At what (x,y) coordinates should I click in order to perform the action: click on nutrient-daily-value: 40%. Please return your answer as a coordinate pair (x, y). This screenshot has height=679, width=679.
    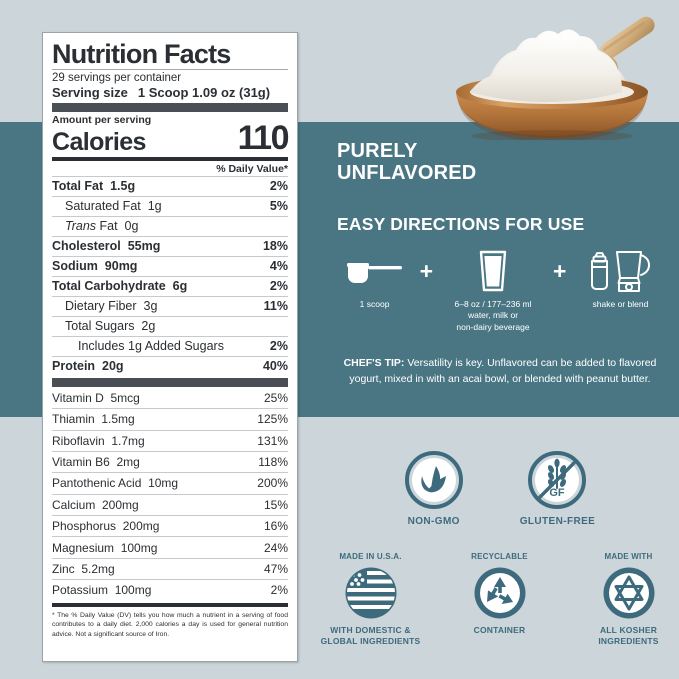
    Looking at the image, I should click on (275, 366).